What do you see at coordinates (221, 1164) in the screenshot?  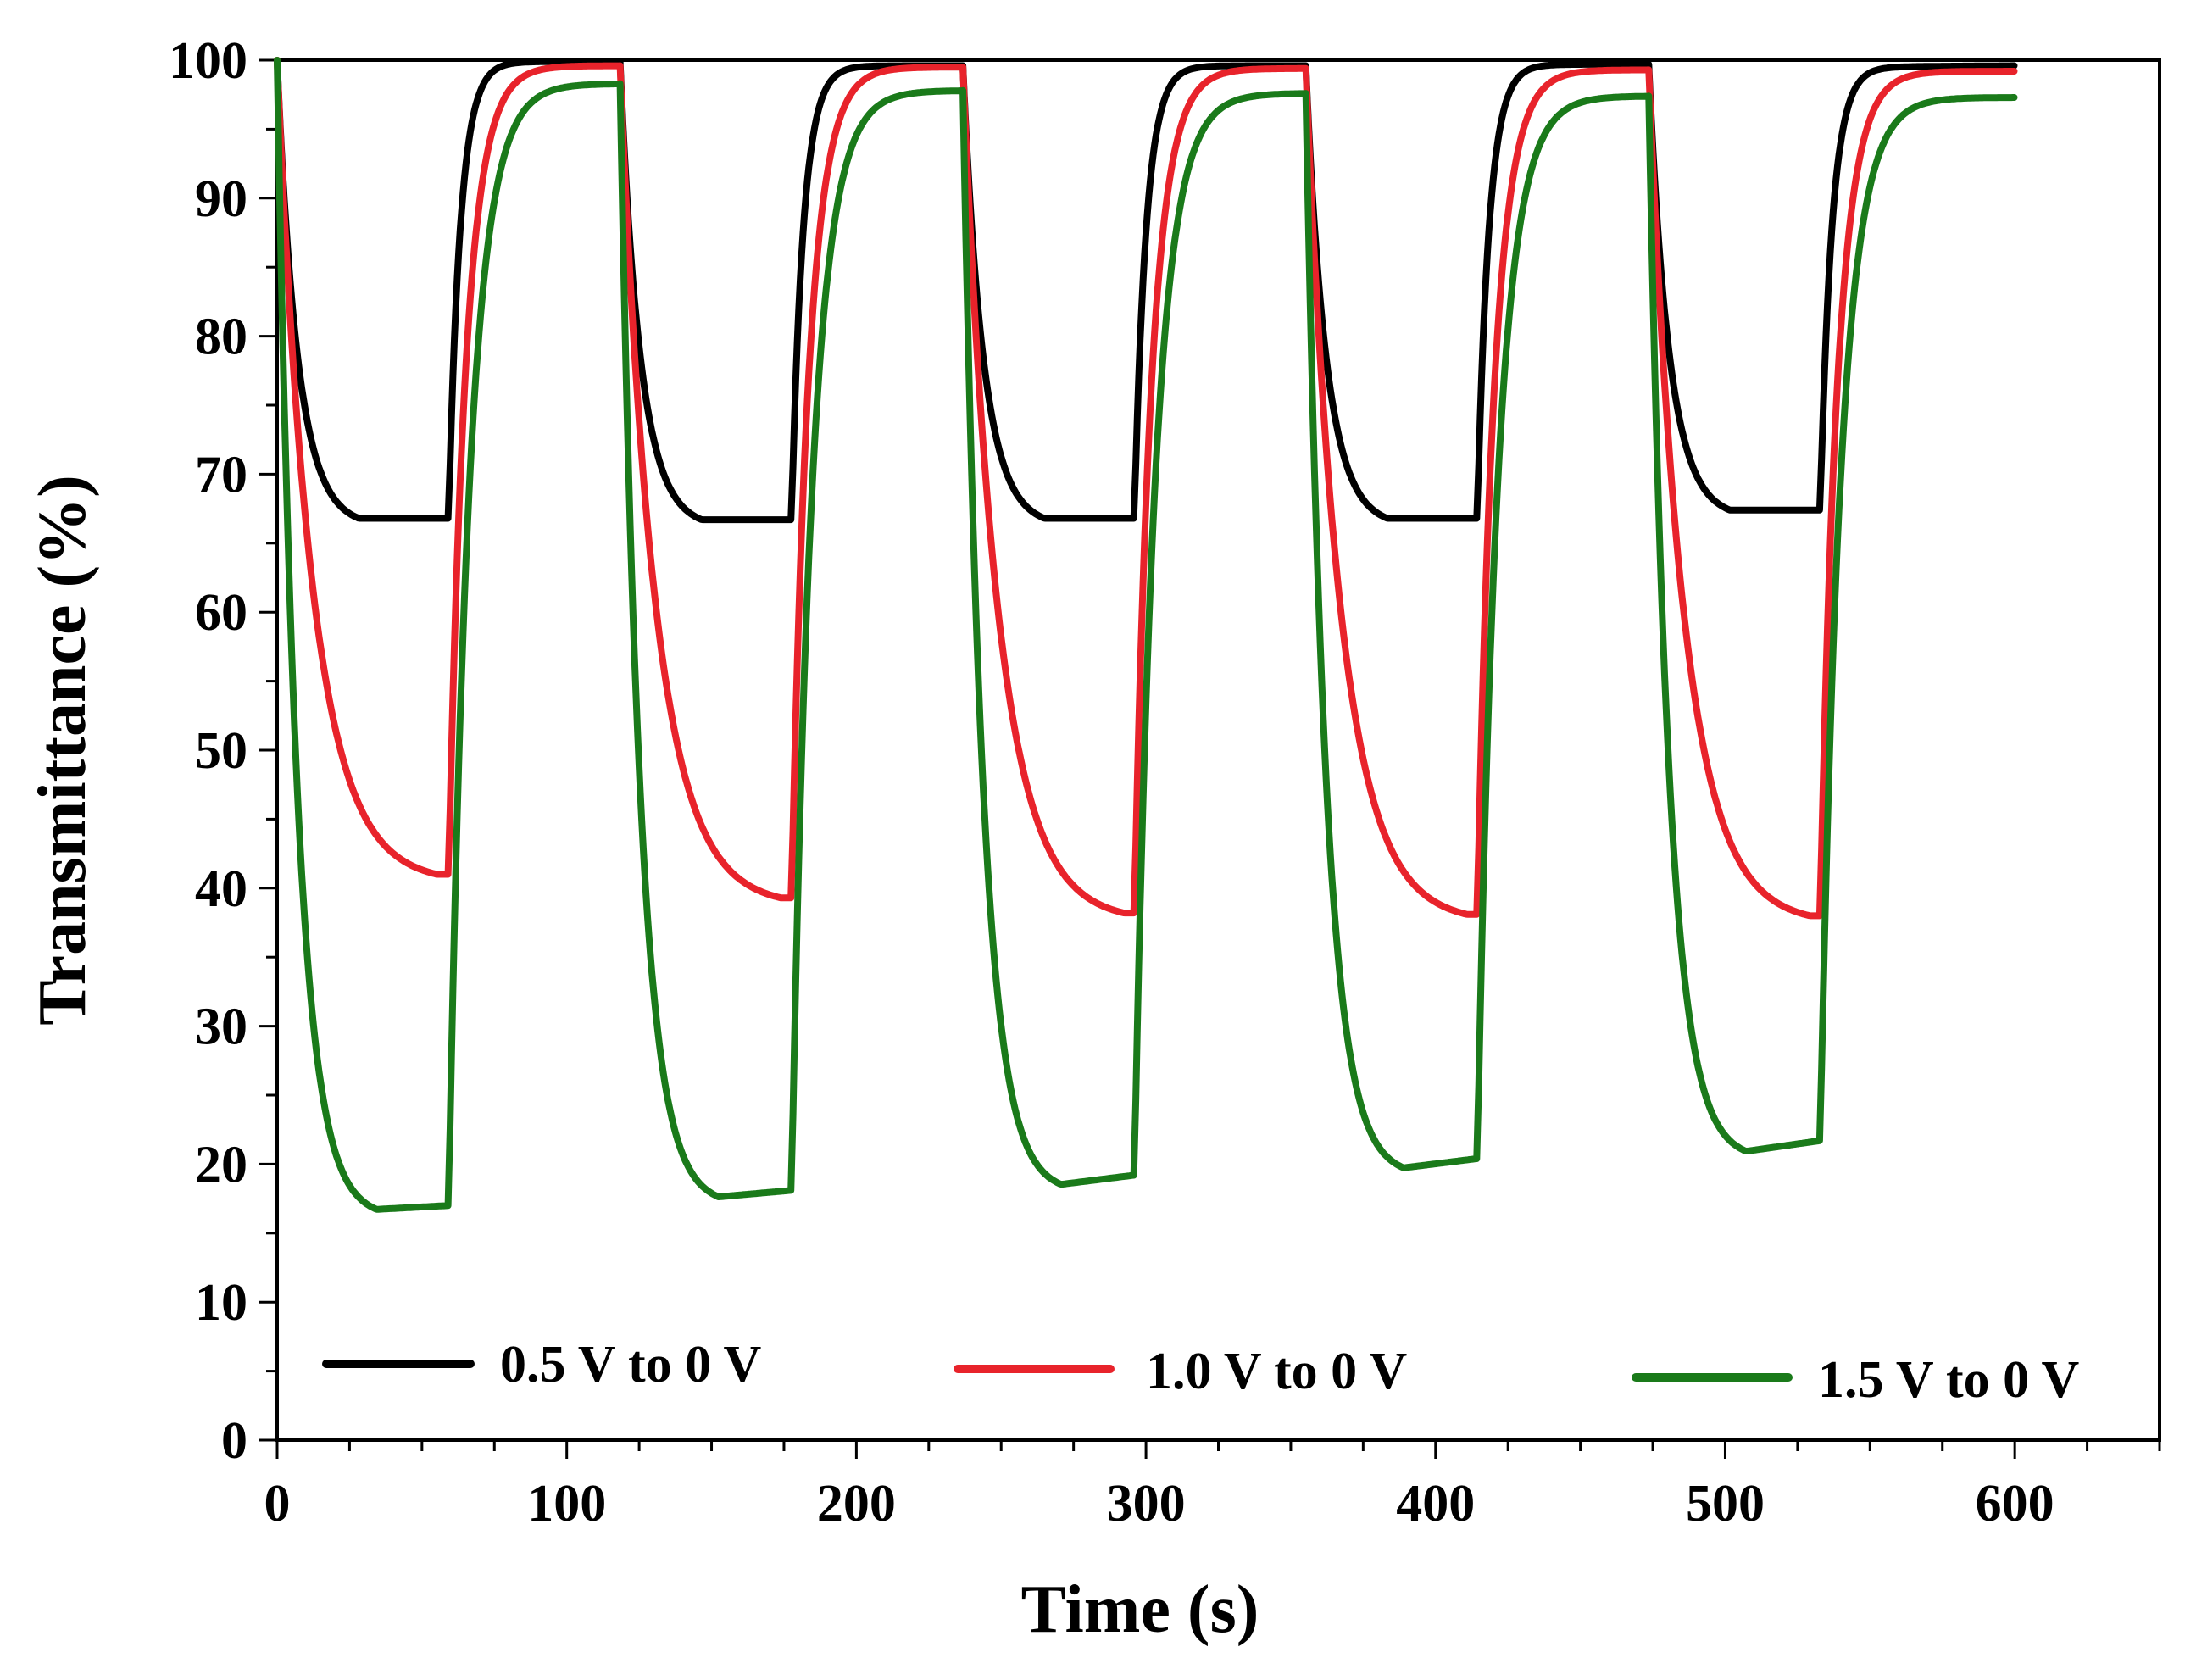 I see `y-tick-label: 20` at bounding box center [221, 1164].